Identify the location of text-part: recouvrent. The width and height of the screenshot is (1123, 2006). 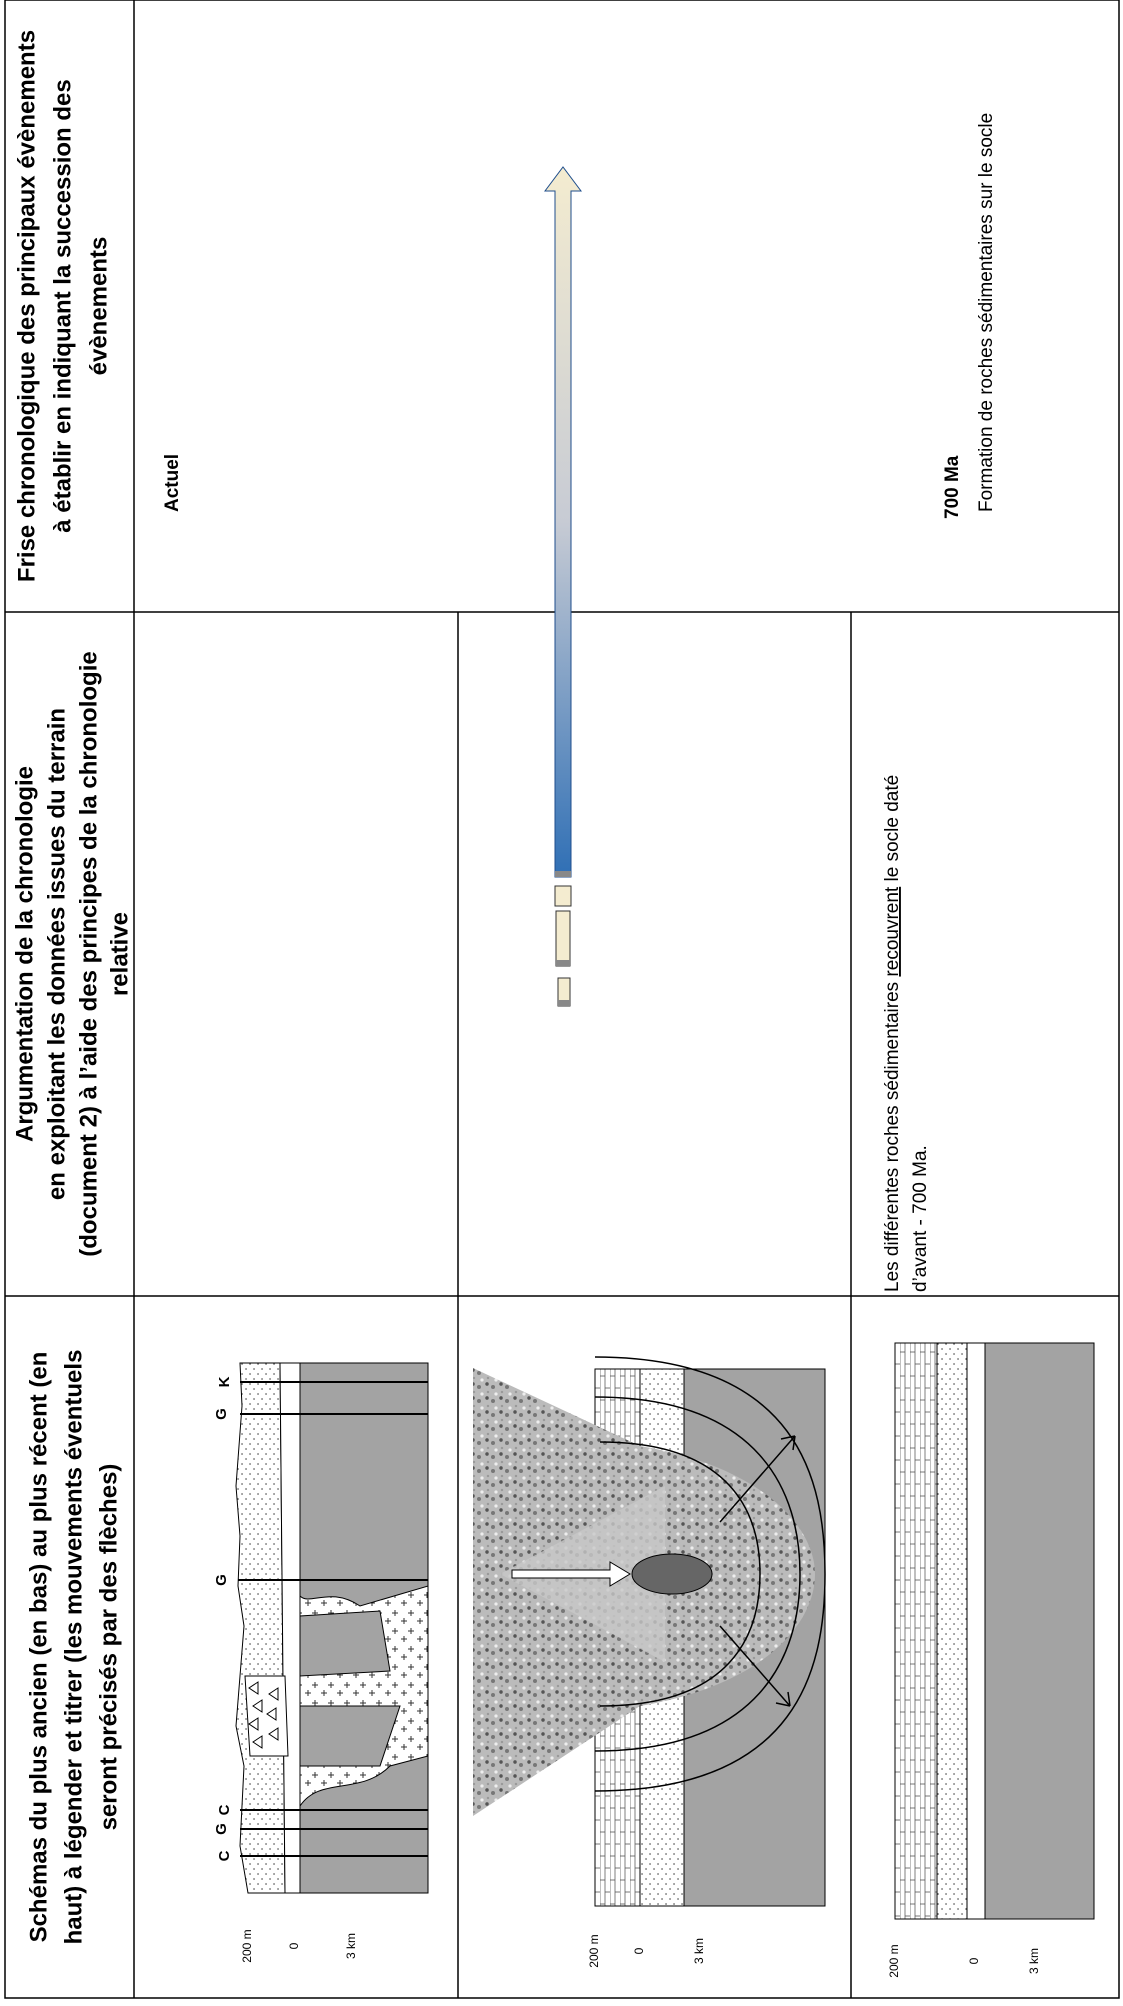
(892, 931).